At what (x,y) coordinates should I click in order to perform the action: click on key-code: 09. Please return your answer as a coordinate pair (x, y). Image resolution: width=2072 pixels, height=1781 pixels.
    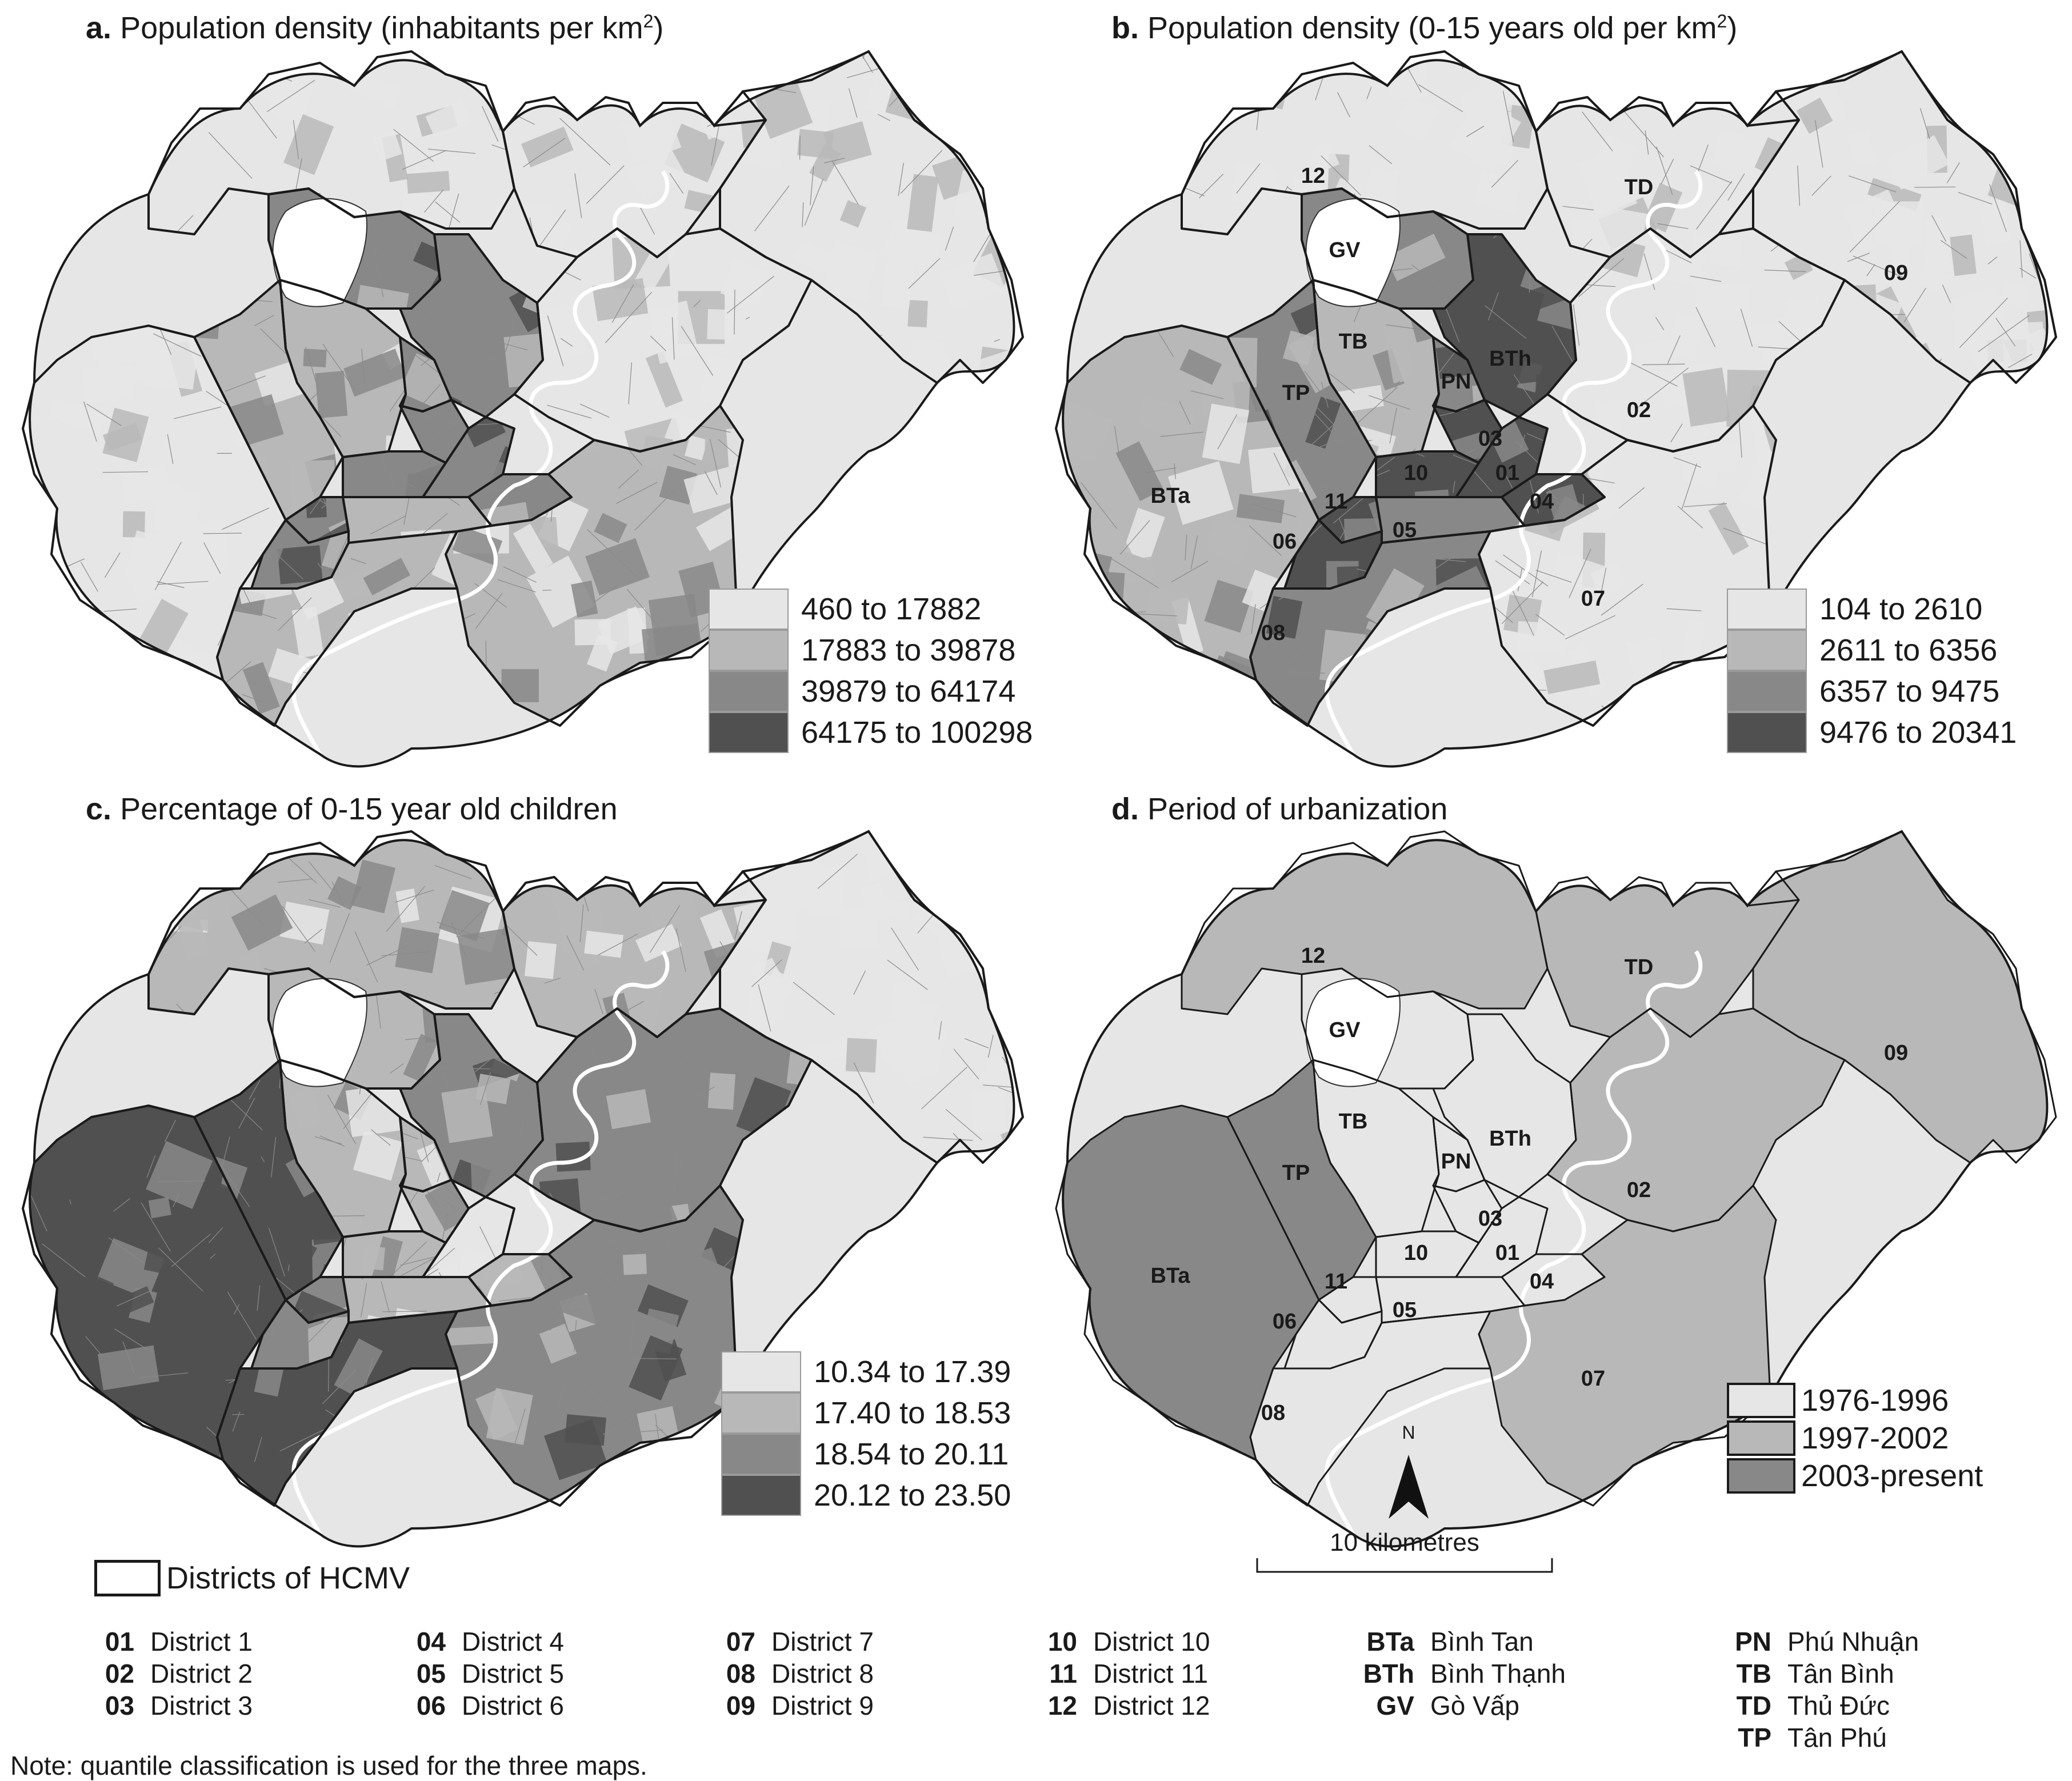
    Looking at the image, I should click on (738, 1705).